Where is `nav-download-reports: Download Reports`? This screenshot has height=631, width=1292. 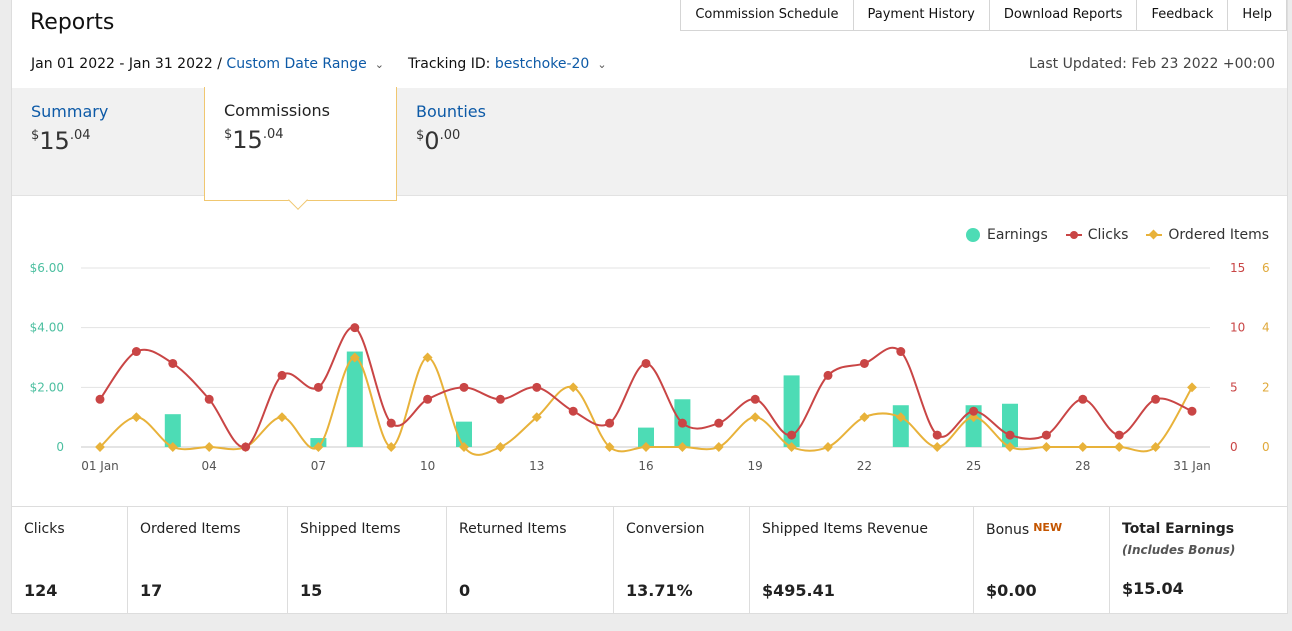 nav-download-reports: Download Reports is located at coordinates (1062, 15).